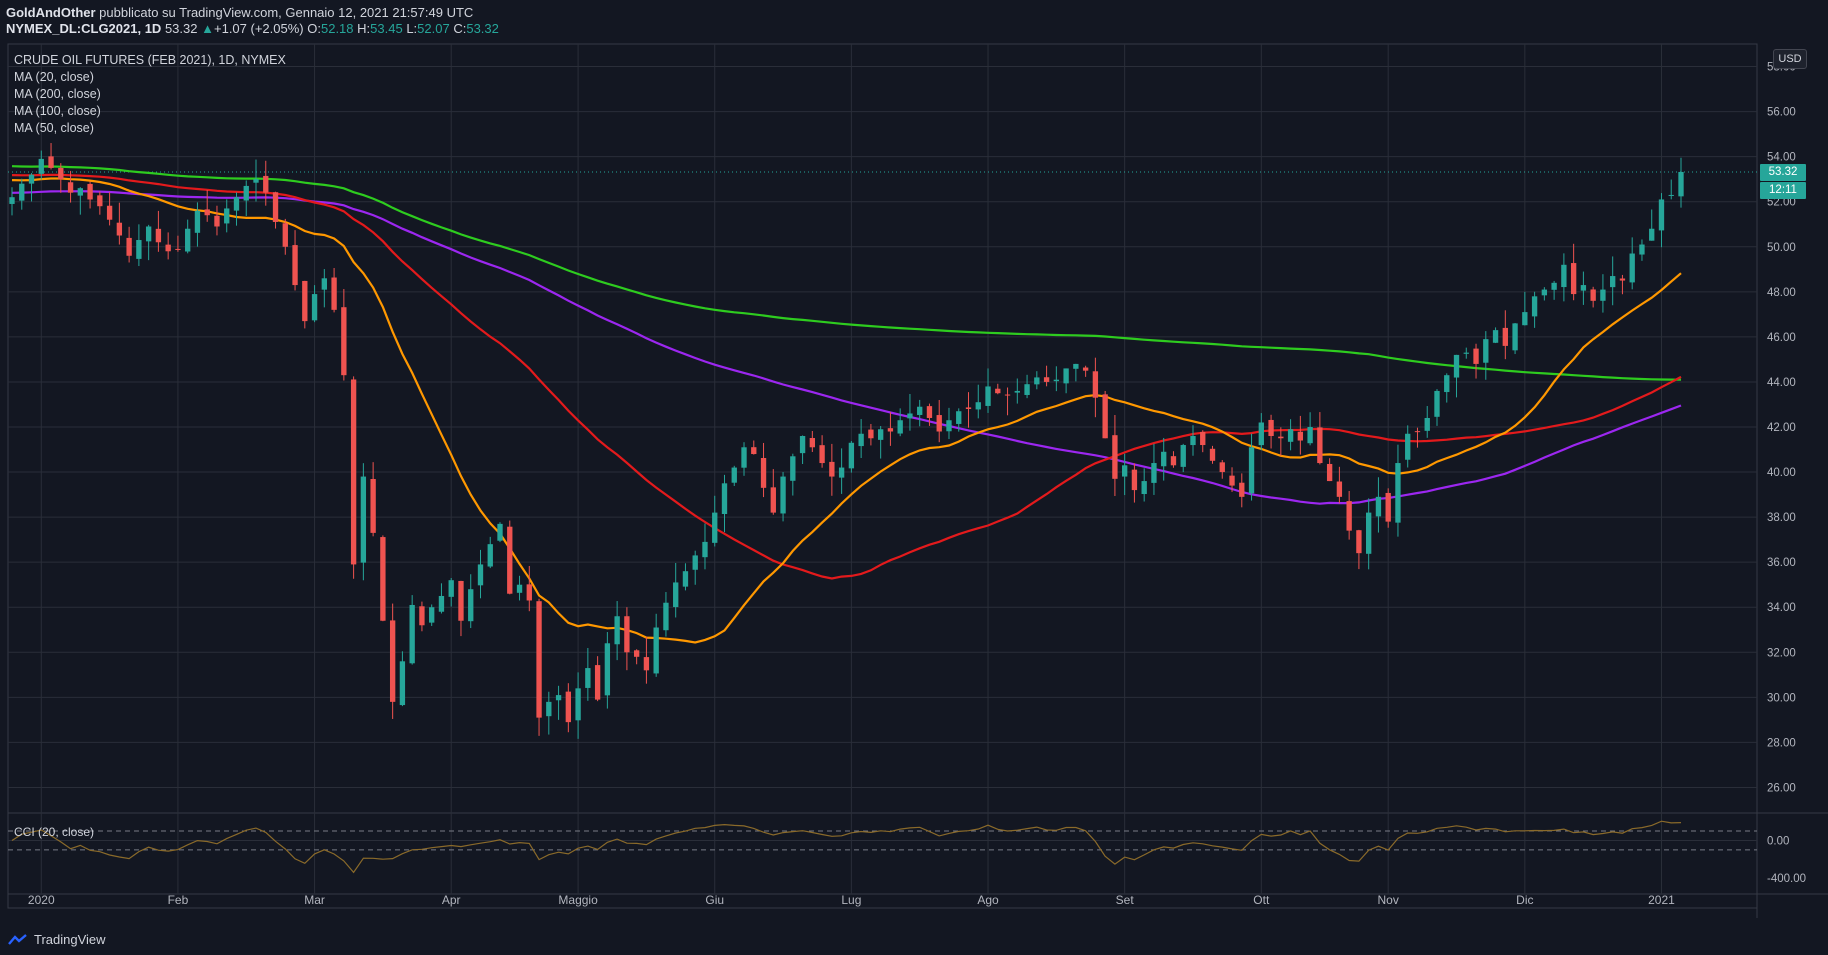 This screenshot has height=955, width=1828. What do you see at coordinates (57, 939) in the screenshot?
I see `tradingview-brand: TradingView` at bounding box center [57, 939].